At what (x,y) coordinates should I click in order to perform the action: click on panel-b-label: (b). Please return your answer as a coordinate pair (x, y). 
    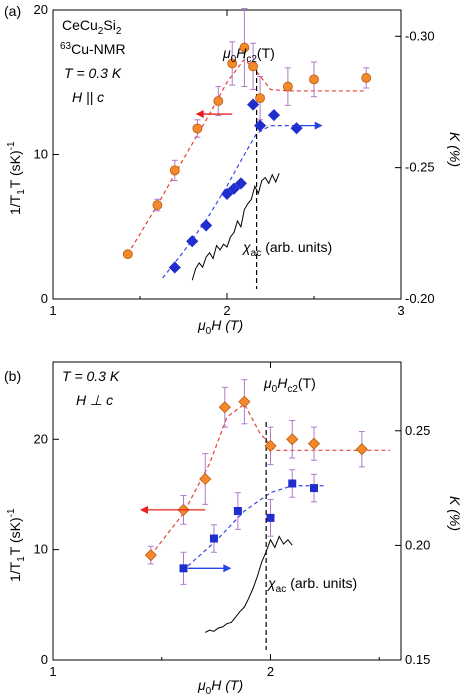
    Looking at the image, I should click on (12, 376).